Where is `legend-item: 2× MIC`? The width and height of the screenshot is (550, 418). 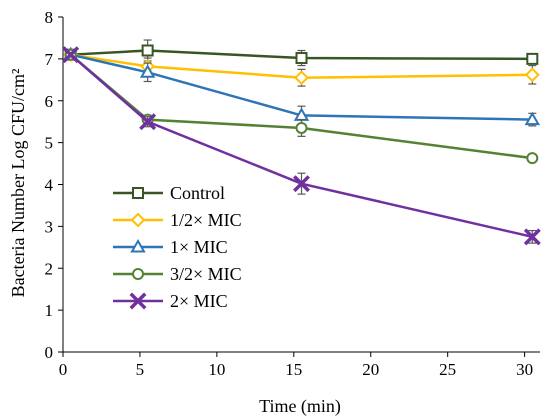
legend-item: 2× MIC is located at coordinates (170, 301).